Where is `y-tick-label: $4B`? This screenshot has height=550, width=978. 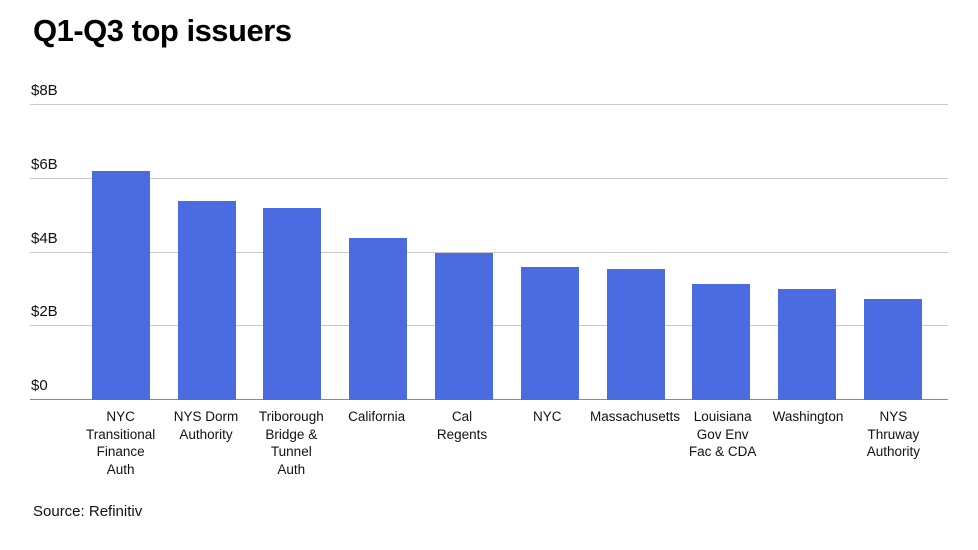
y-tick-label: $4B is located at coordinates (44, 238).